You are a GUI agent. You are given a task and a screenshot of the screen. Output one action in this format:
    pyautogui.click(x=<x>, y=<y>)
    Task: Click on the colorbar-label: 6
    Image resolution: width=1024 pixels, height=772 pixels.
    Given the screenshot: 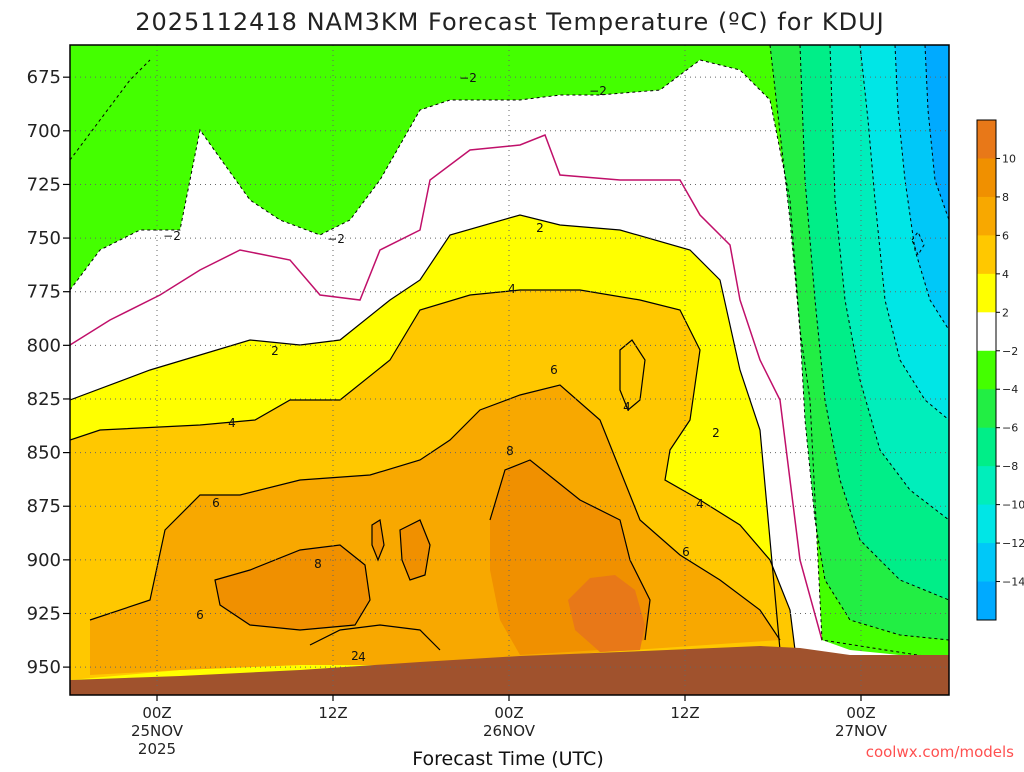 What is the action you would take?
    pyautogui.click(x=1005, y=235)
    